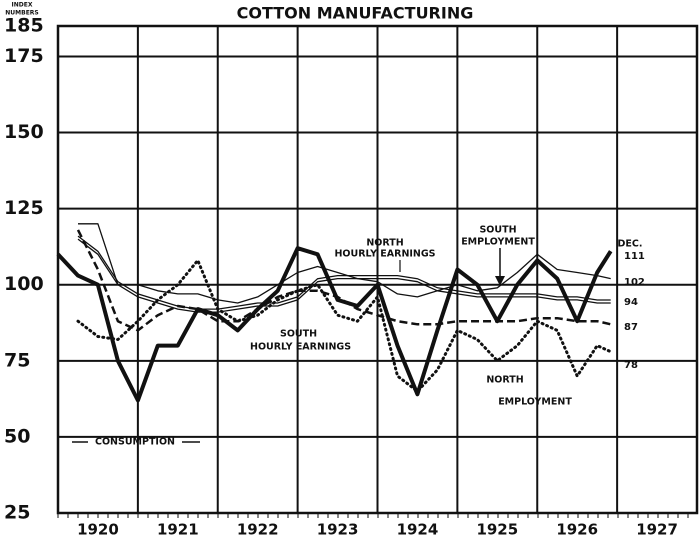 The width and height of the screenshot is (700, 543). Describe the element at coordinates (634, 282) in the screenshot. I see `end-value-label: 102` at that location.